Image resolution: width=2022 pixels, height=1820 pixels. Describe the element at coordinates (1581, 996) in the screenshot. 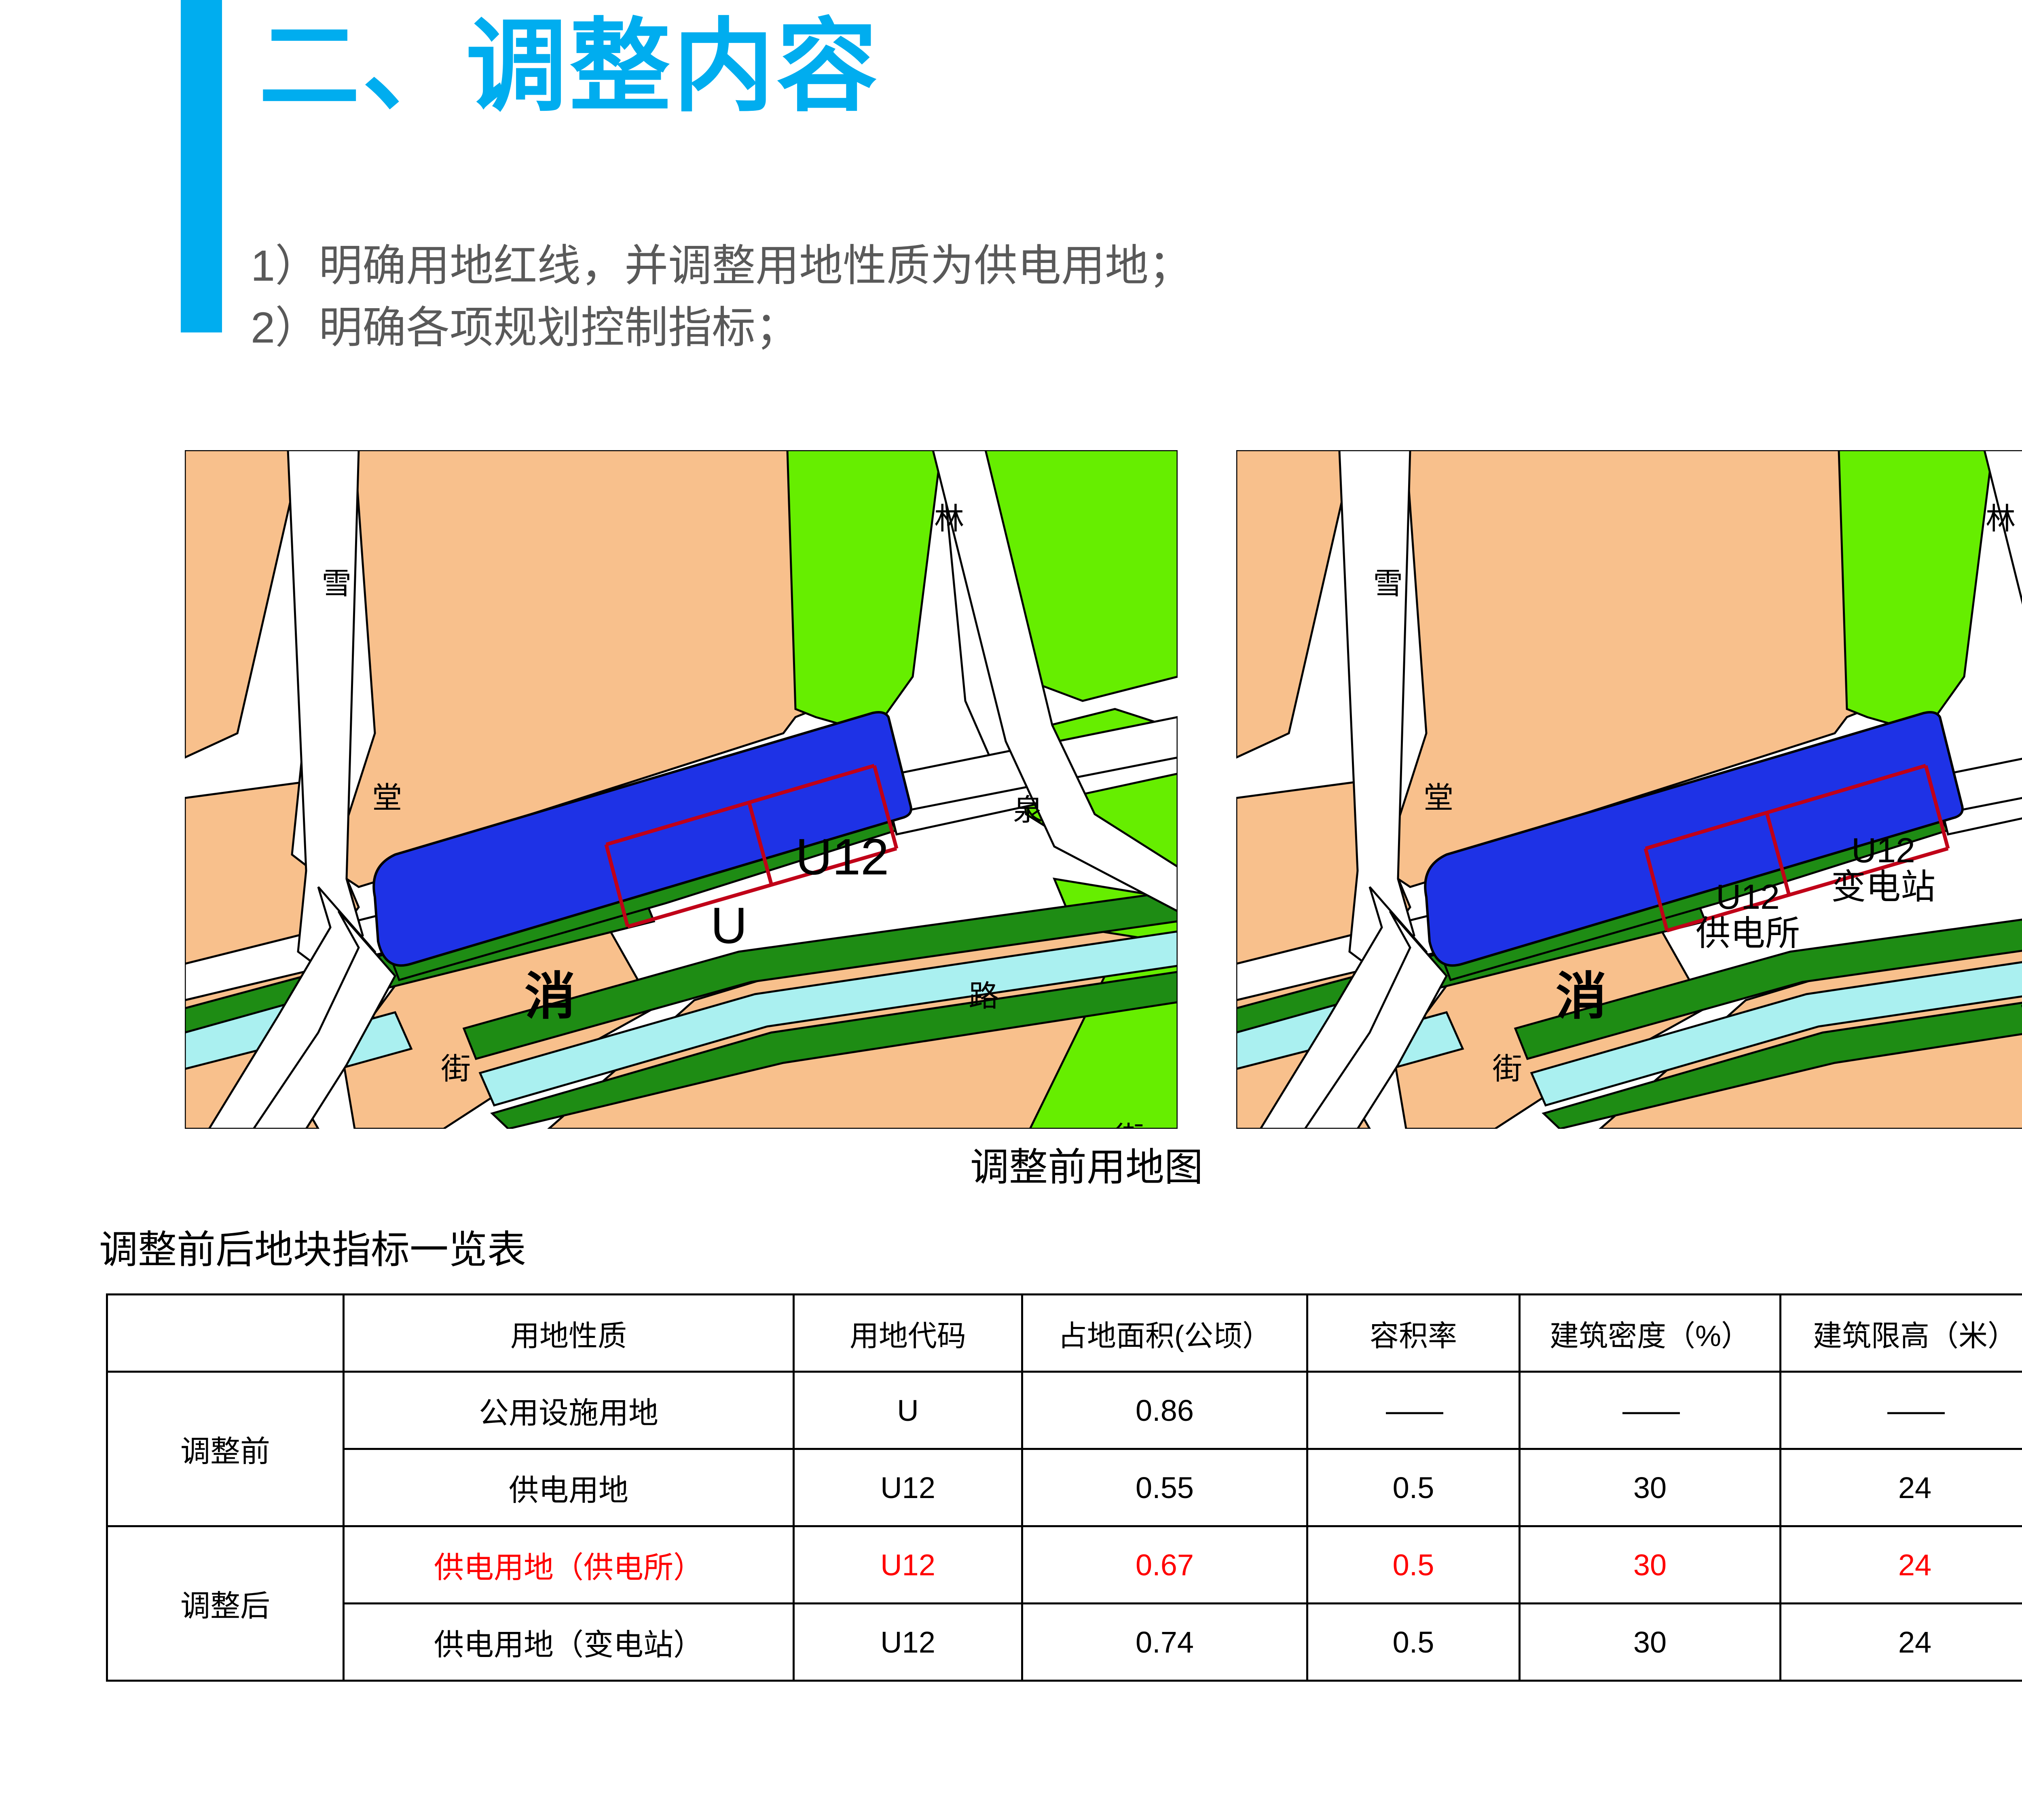

I see `parcel-label-fire-after: 消` at that location.